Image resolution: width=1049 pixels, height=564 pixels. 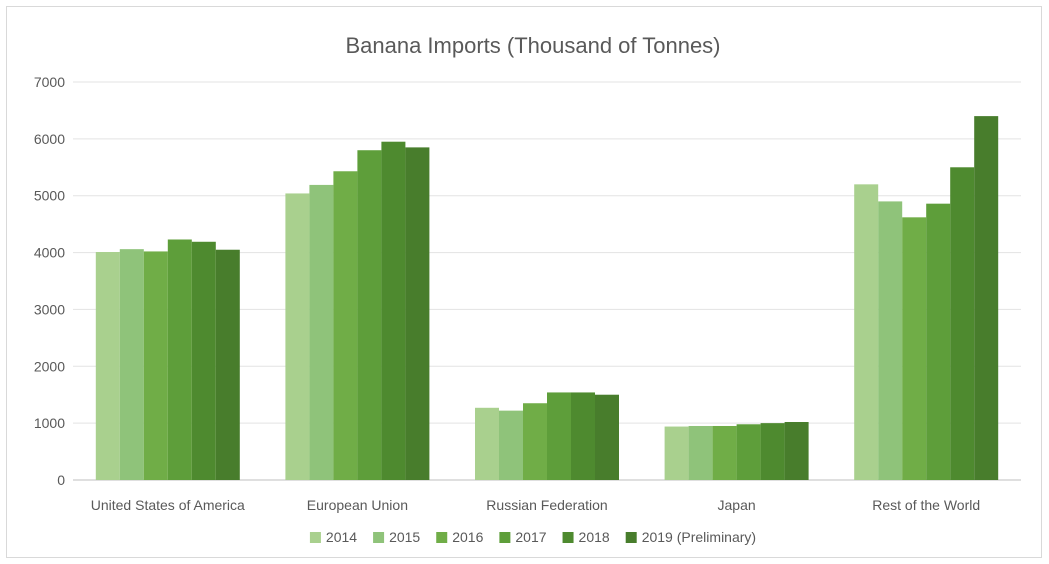 What do you see at coordinates (49, 253) in the screenshot?
I see `y-tick-label: 4000` at bounding box center [49, 253].